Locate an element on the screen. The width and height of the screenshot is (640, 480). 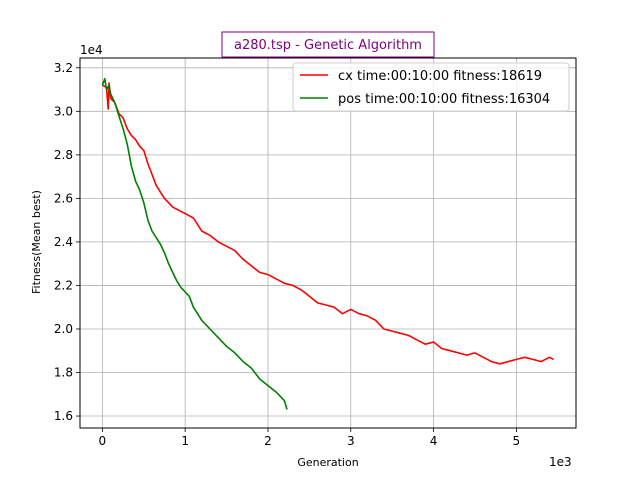
x-tick-label: 0 is located at coordinates (103, 441).